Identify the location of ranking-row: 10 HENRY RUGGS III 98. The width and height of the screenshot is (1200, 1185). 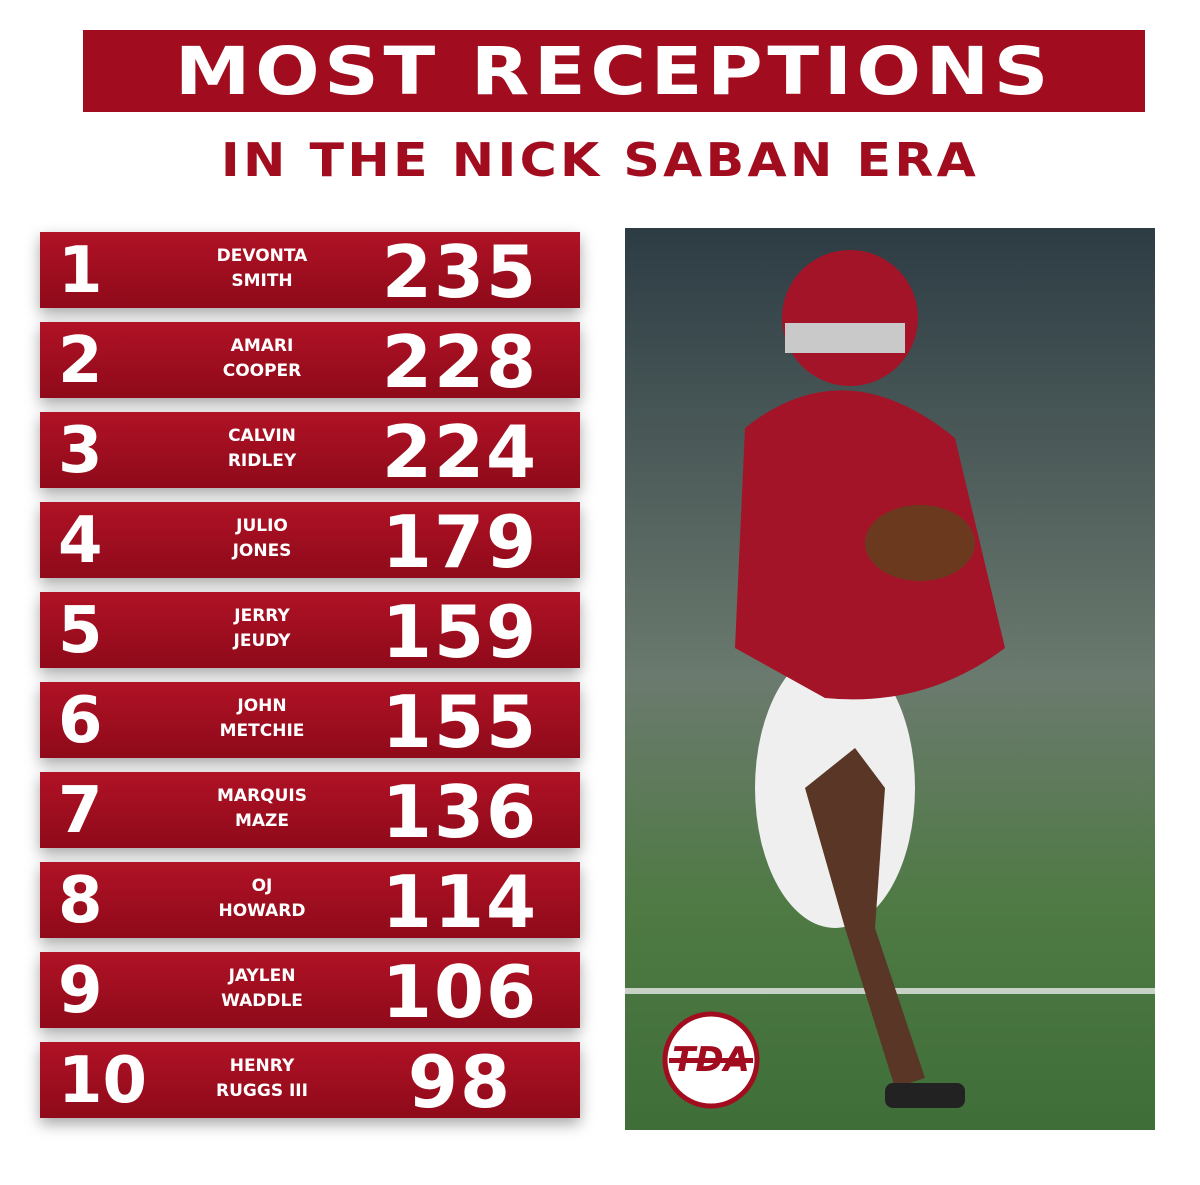
(310, 1082).